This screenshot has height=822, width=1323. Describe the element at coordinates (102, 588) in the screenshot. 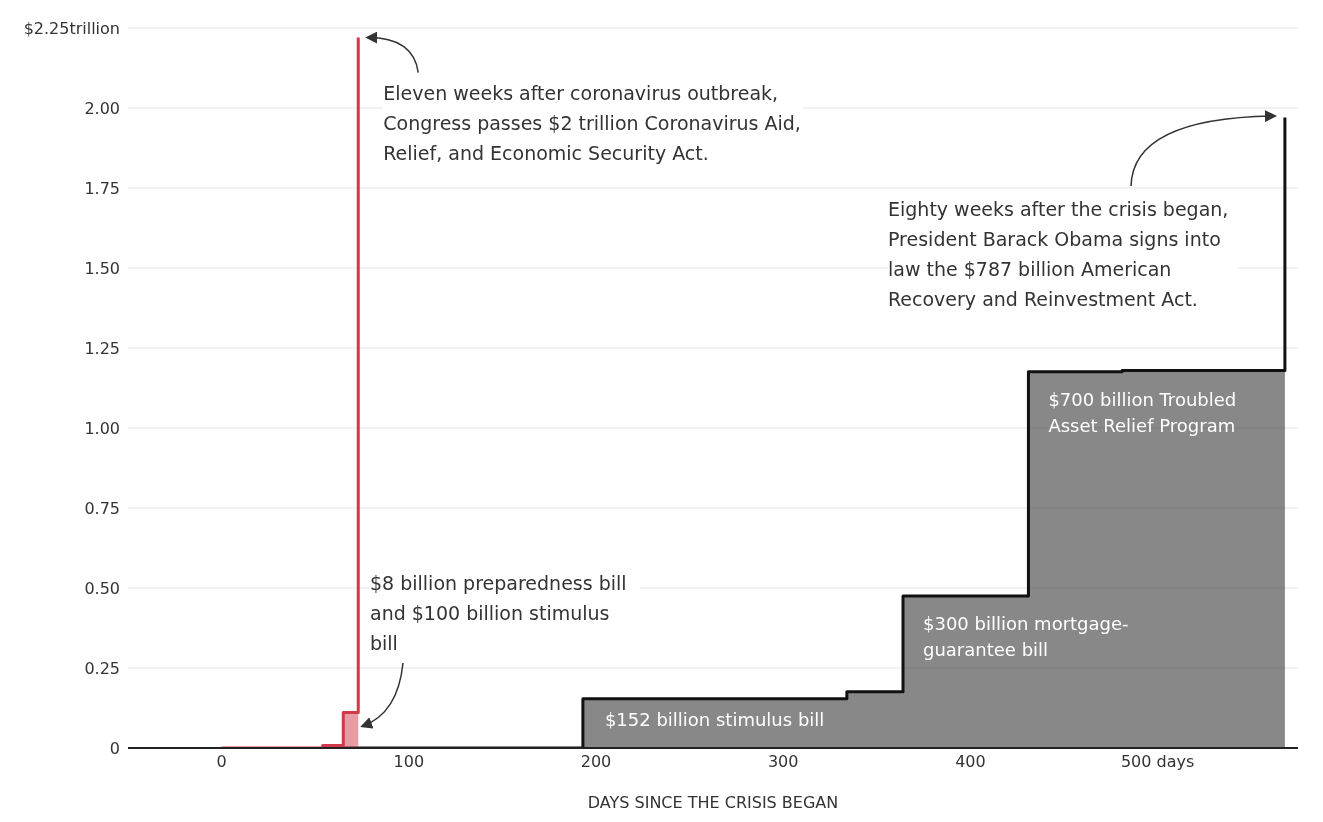

I see `y-tick-label: 0.50` at that location.